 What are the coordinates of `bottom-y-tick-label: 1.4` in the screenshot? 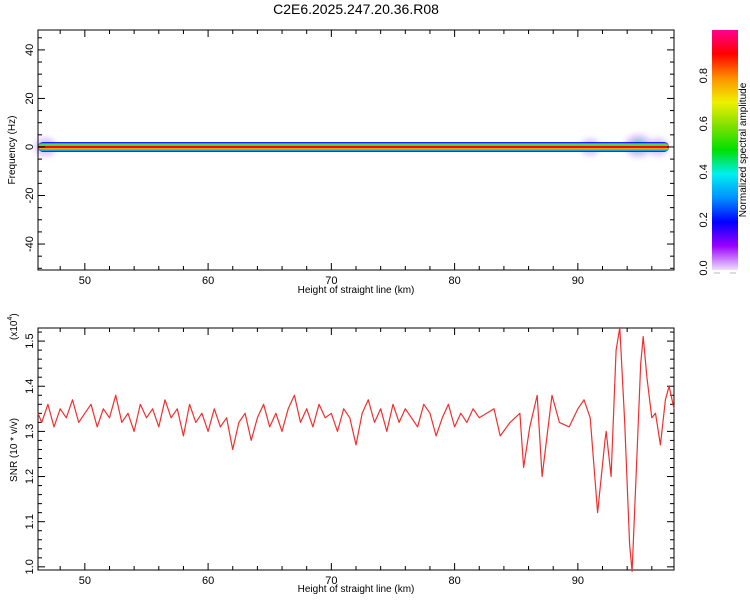 It's located at (30, 386).